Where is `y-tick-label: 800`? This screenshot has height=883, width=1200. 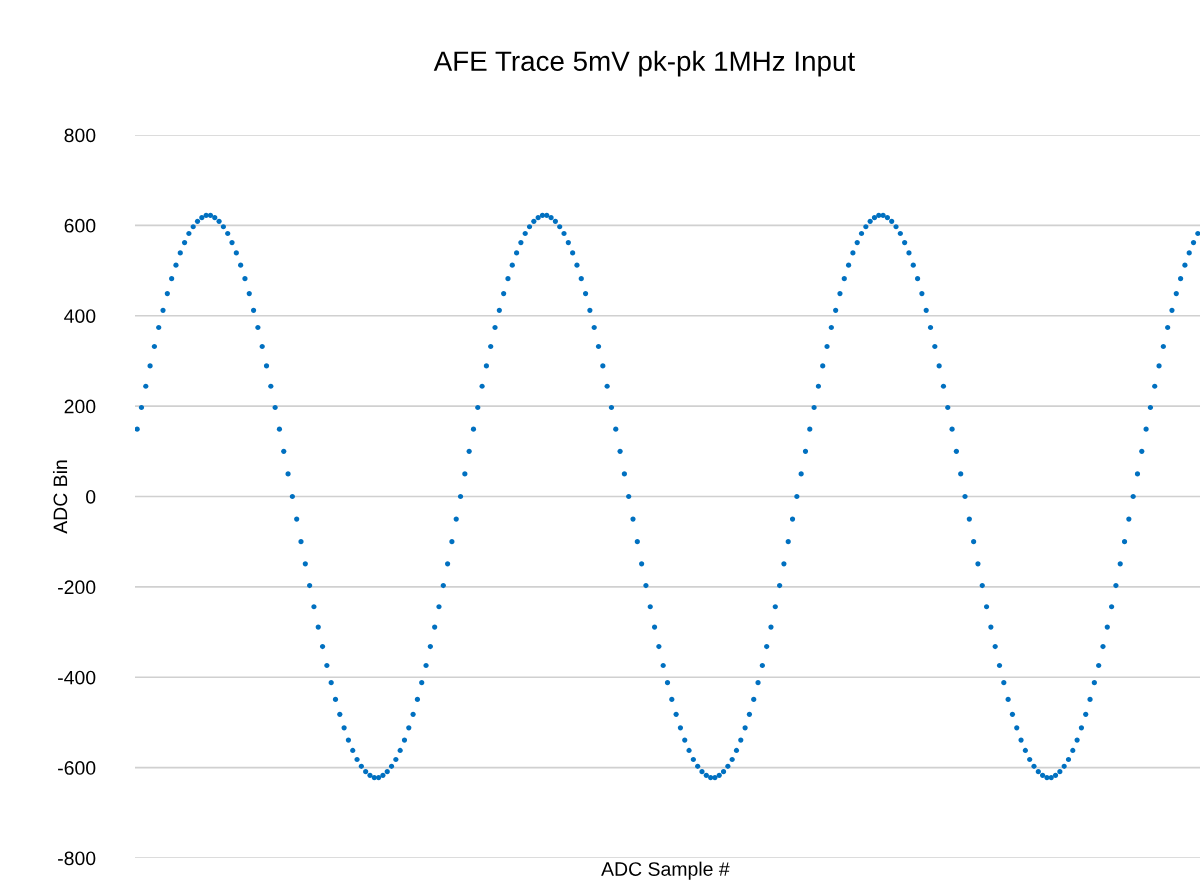 y-tick-label: 800 is located at coordinates (80, 135).